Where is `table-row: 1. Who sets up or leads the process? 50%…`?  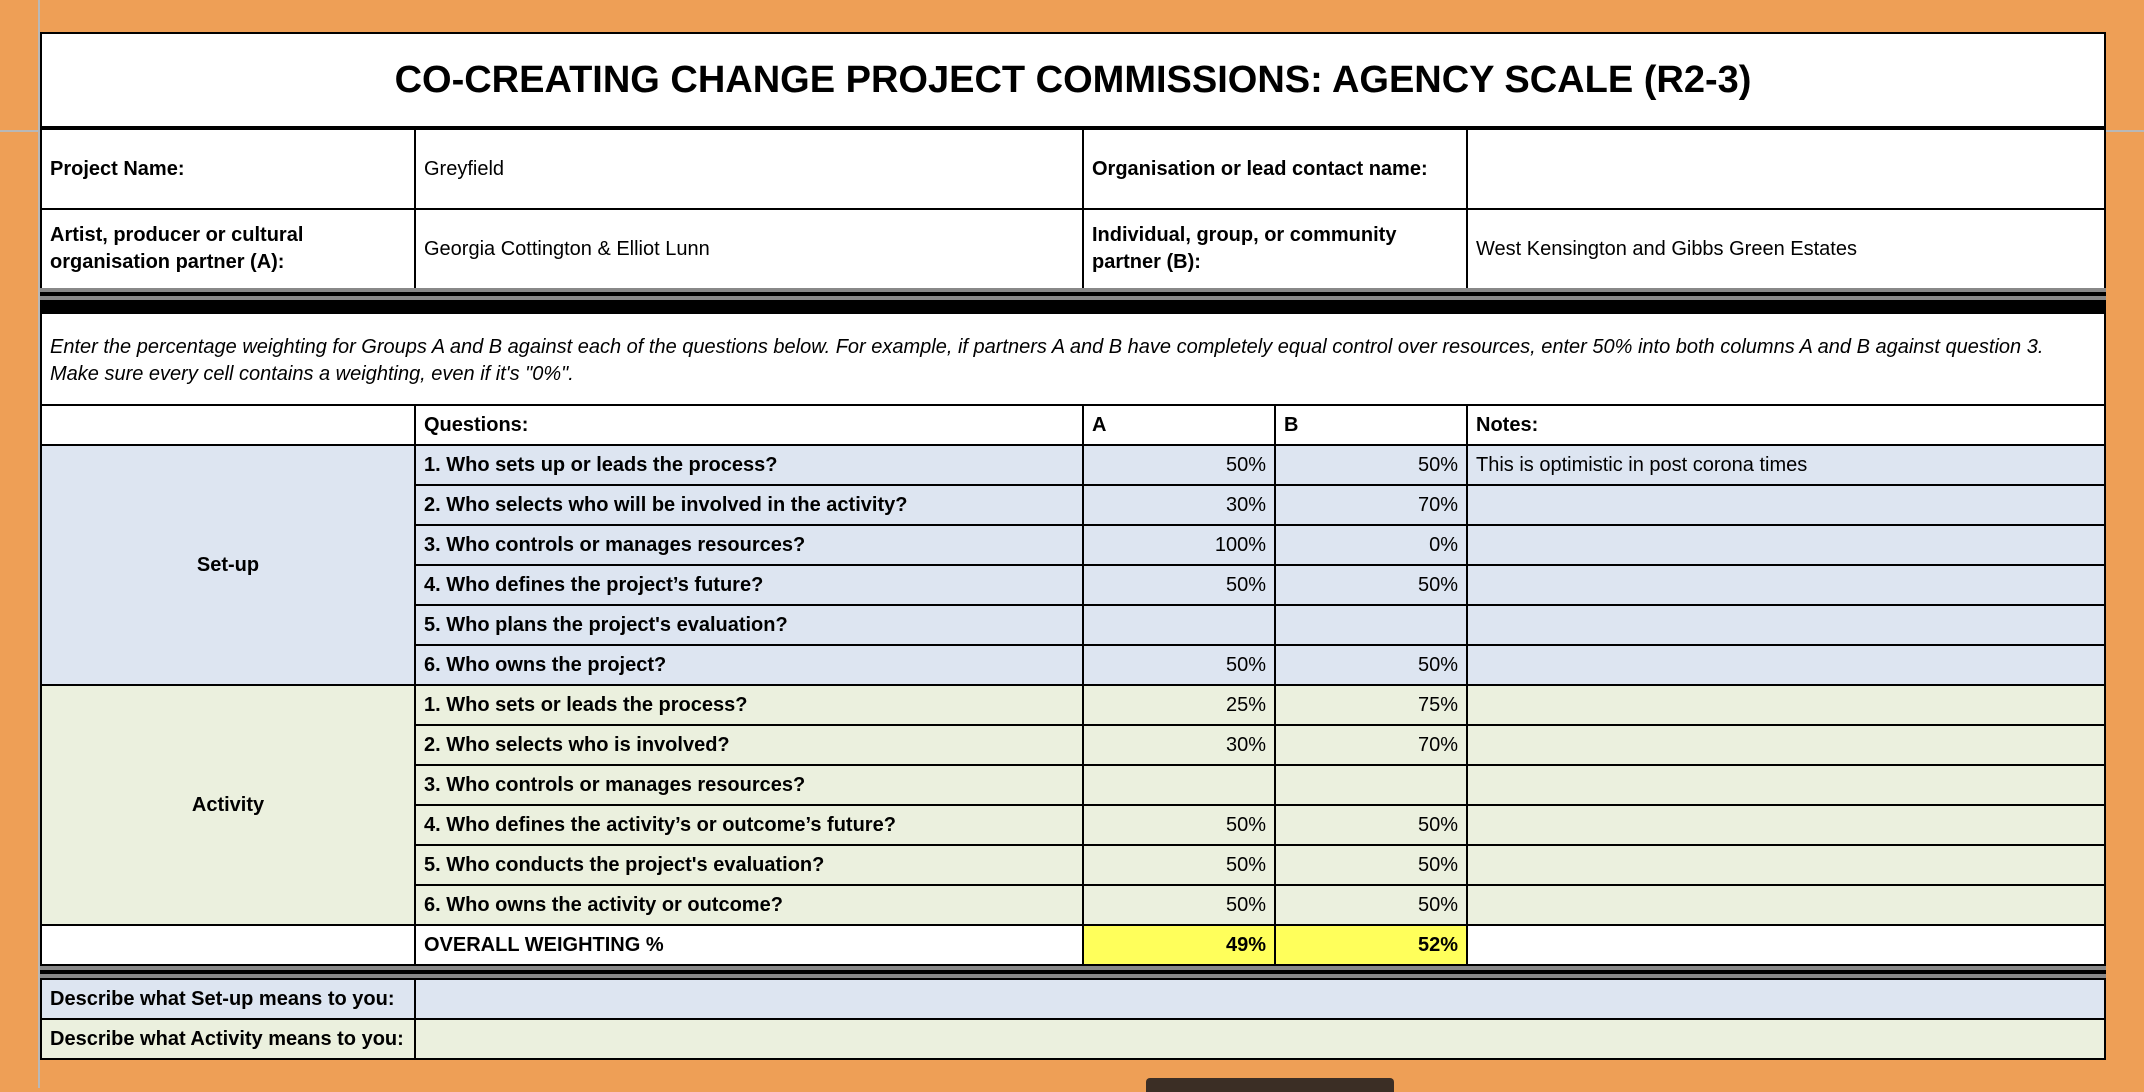
table-row: 1. Who sets up or leads the process? 50%… is located at coordinates (1073, 465).